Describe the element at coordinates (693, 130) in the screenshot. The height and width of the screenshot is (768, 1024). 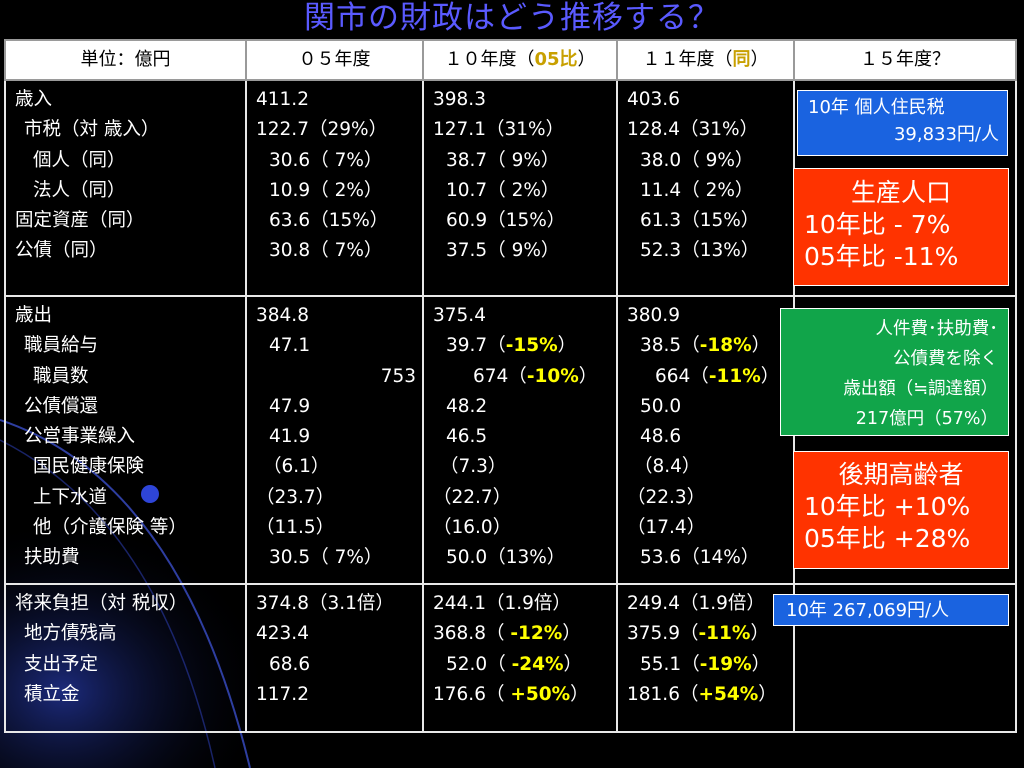
I see `cell-value: 128.4（31%）` at that location.